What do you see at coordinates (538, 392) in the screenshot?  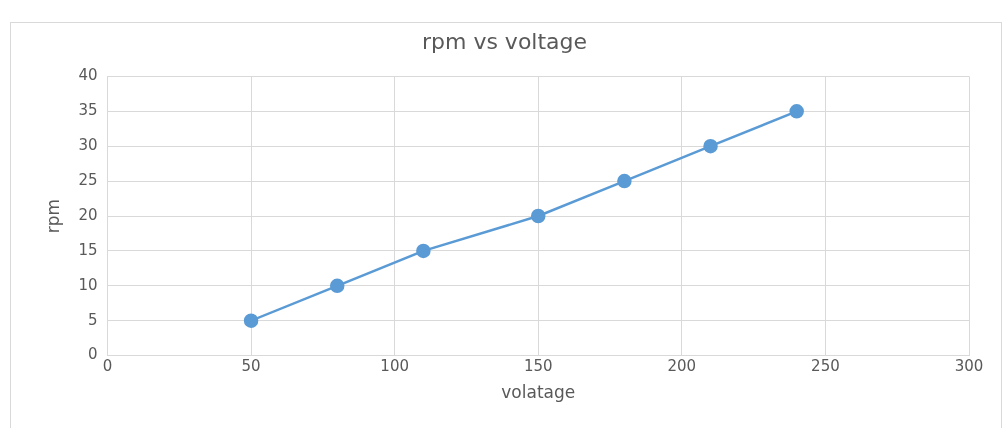 I see `x-axis-title: volatage` at bounding box center [538, 392].